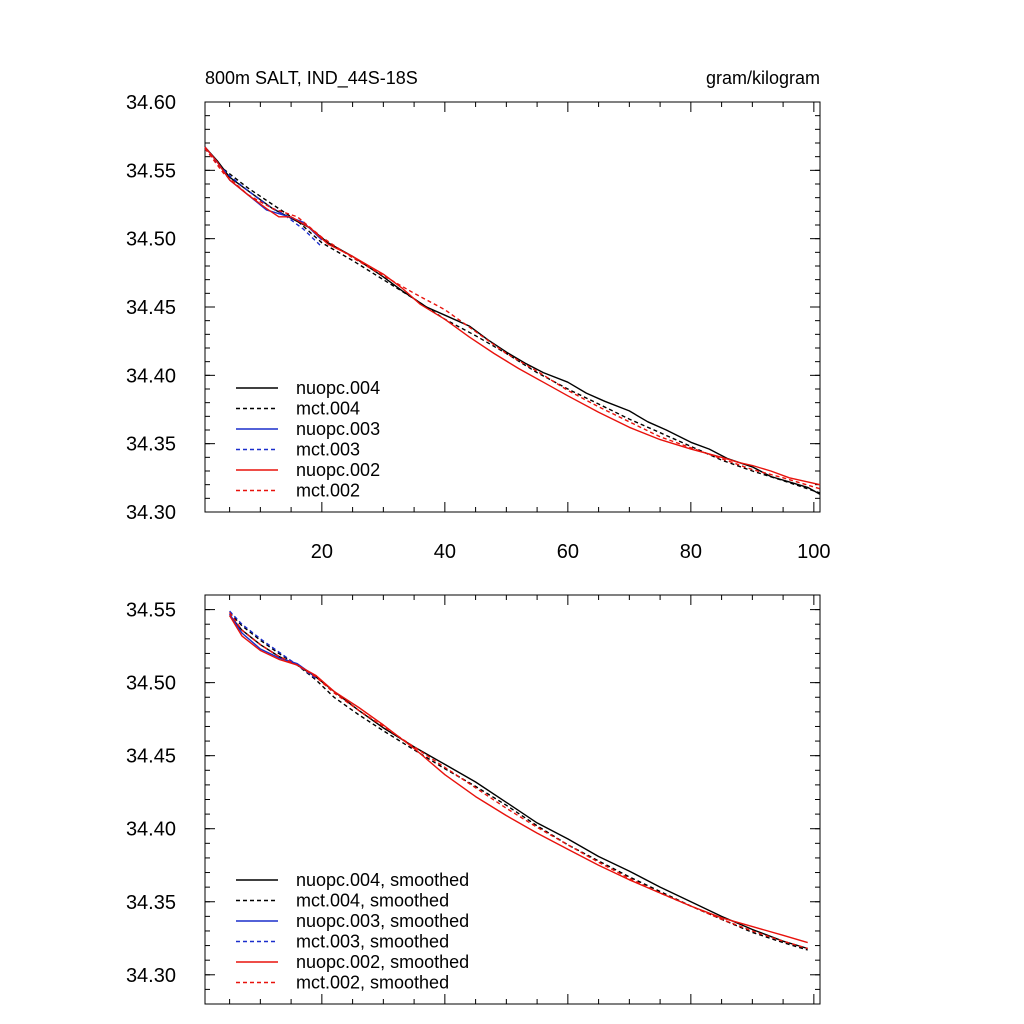  What do you see at coordinates (311, 78) in the screenshot?
I see `chart-title: 800m SALT, IND_44S-18S` at bounding box center [311, 78].